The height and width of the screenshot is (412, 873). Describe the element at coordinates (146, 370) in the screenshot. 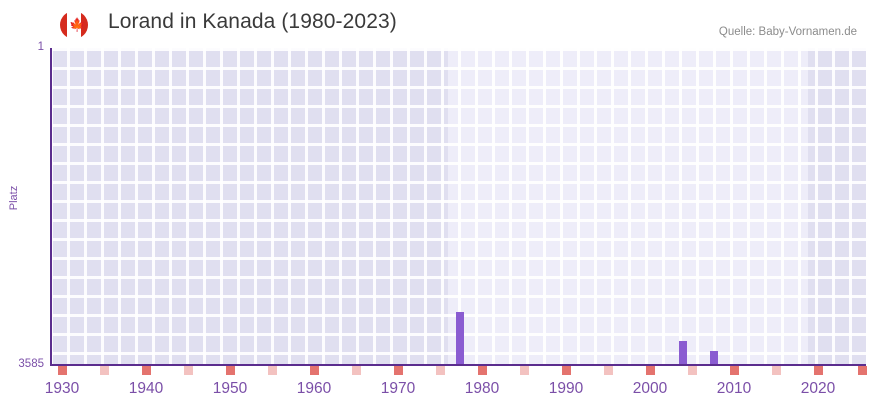

I see `x-tick-1940` at that location.